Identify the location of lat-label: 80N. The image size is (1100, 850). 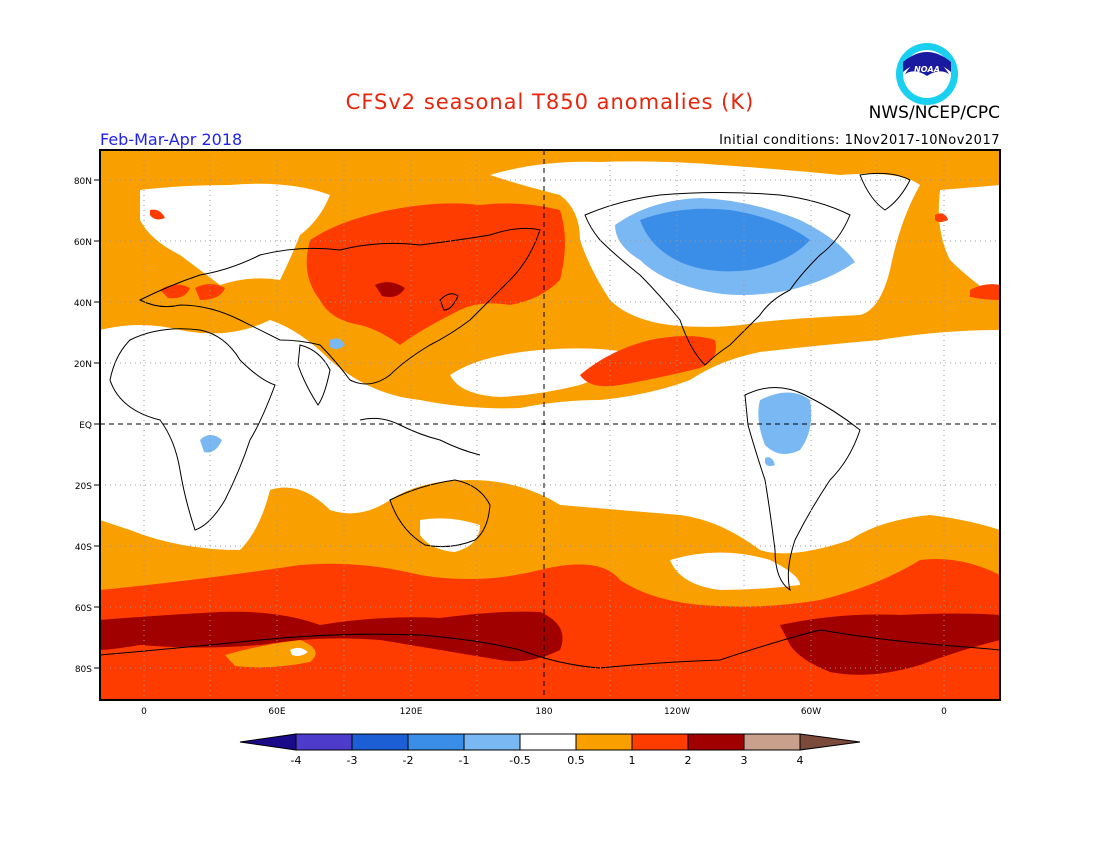
(83, 182).